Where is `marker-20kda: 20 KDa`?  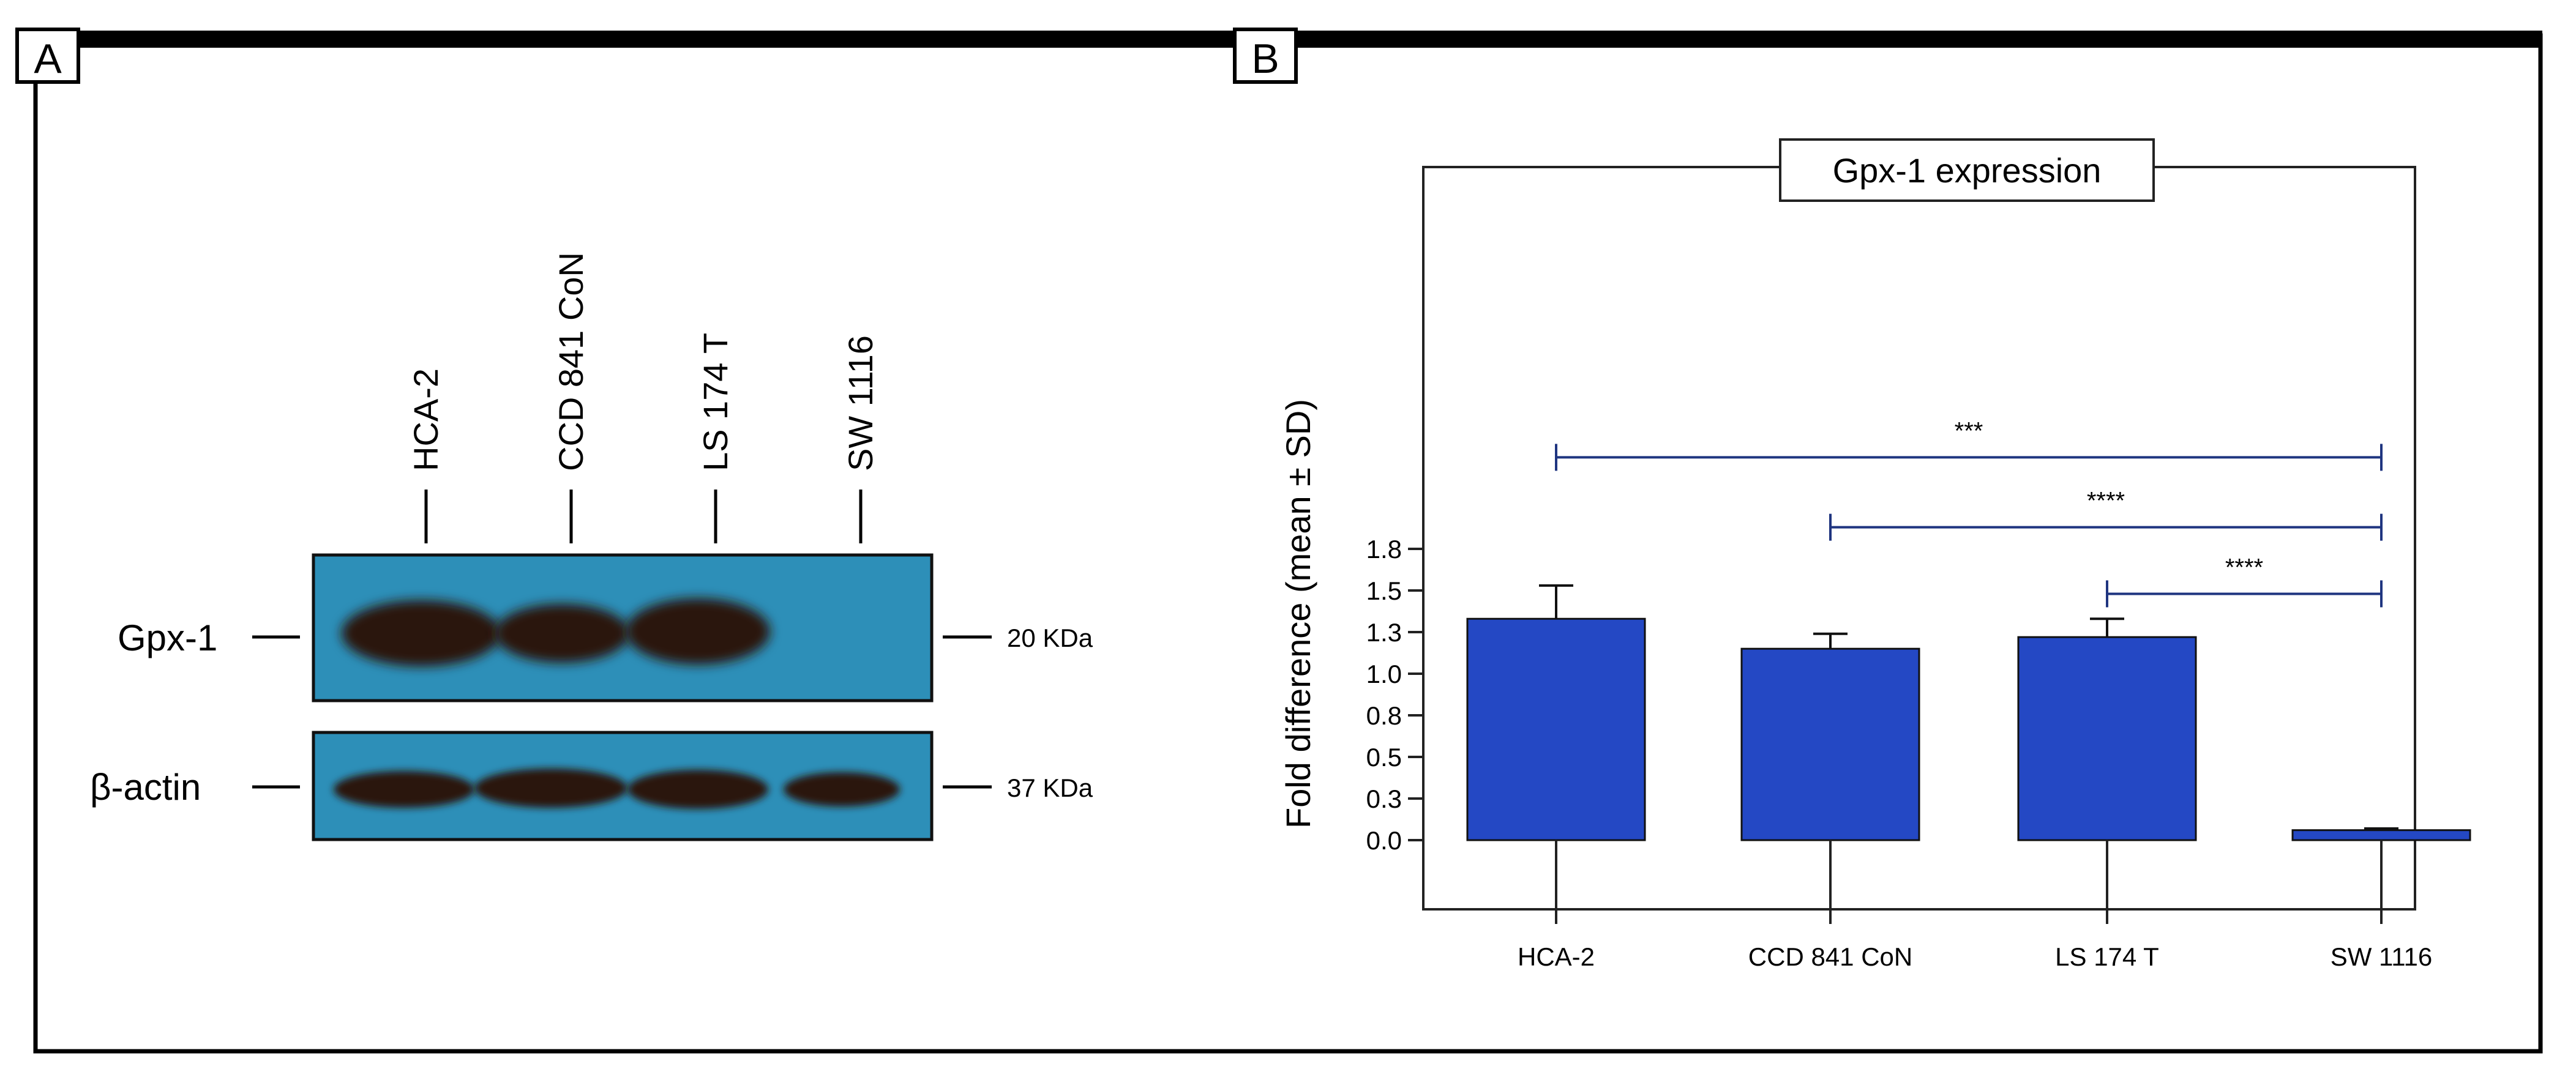 marker-20kda: 20 KDa is located at coordinates (1050, 638).